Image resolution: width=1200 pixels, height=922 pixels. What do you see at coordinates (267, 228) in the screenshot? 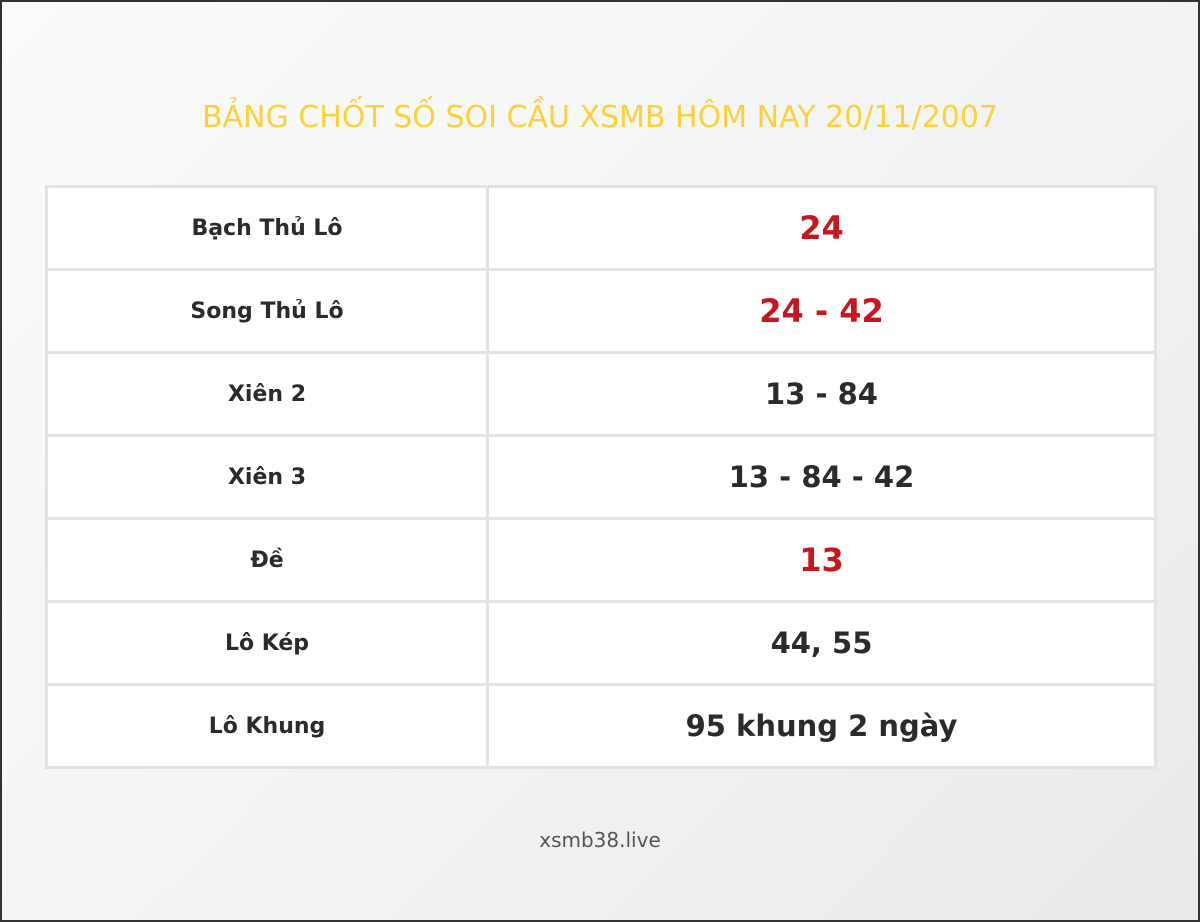
I see `row-label: Bạch Thủ Lô` at bounding box center [267, 228].